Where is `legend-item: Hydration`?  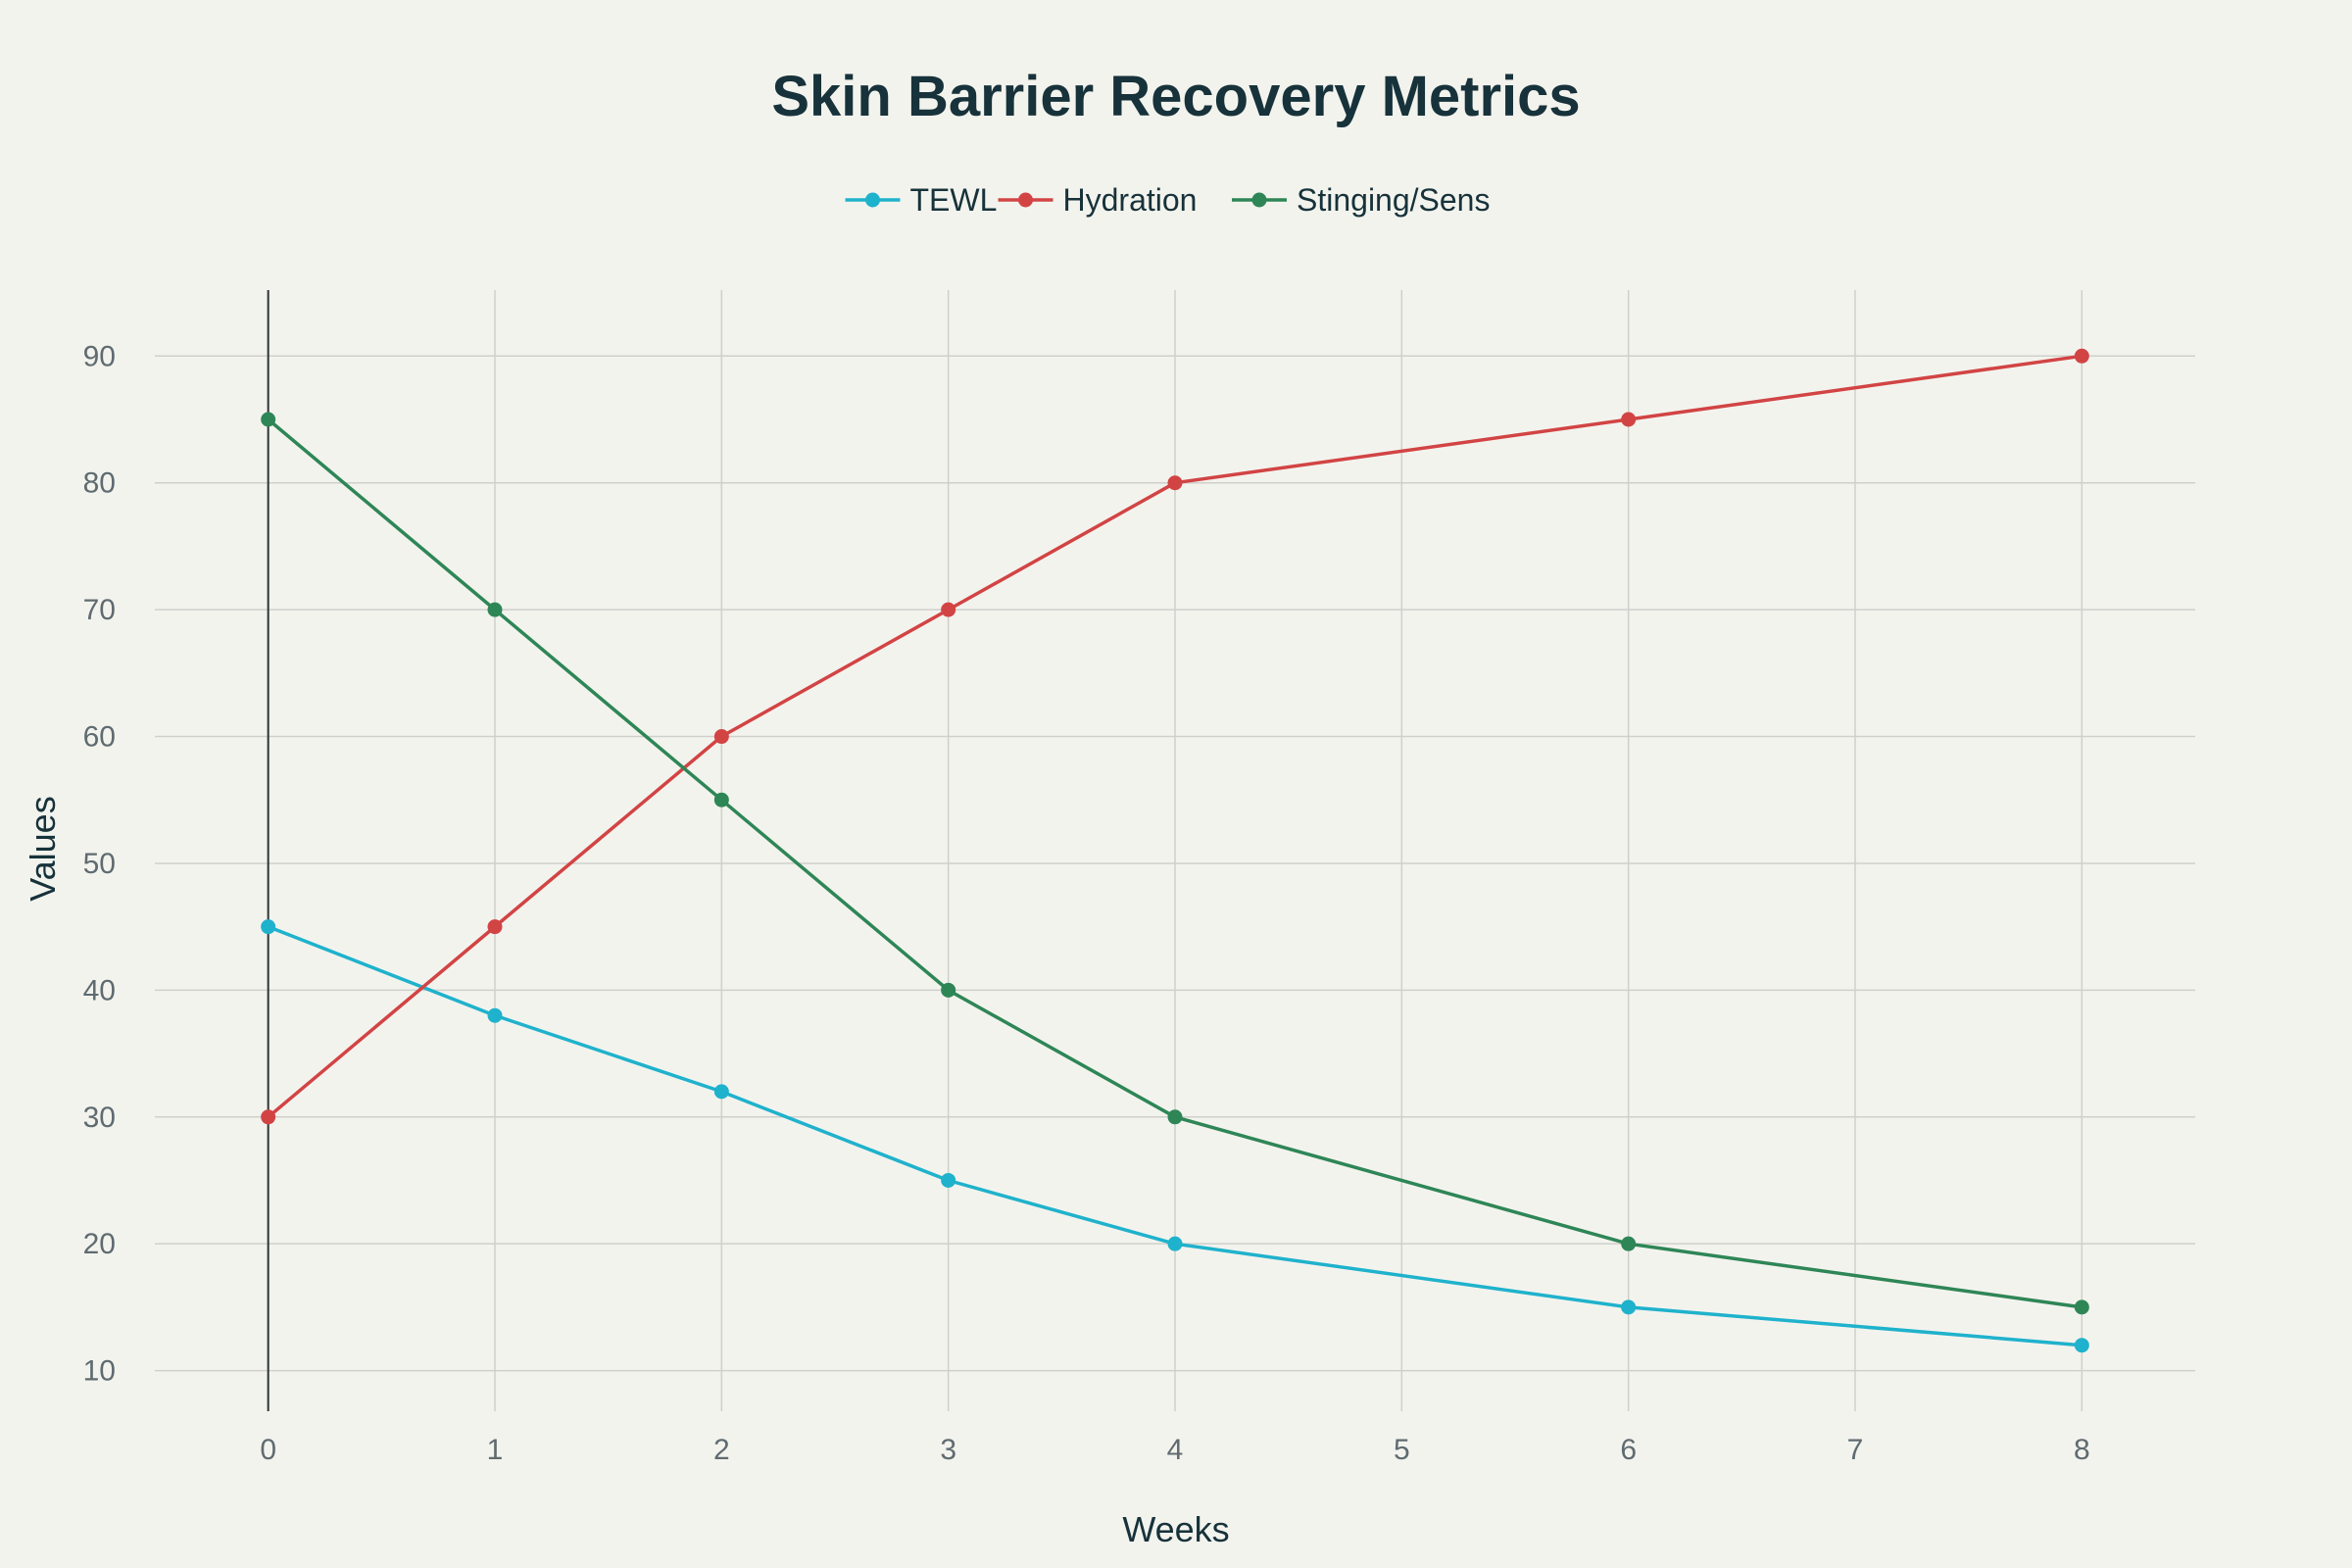
legend-item: Hydration is located at coordinates (1098, 200).